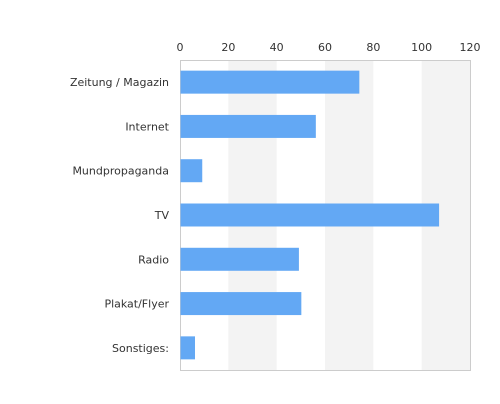 The image size is (500, 404). What do you see at coordinates (187, 348) in the screenshot?
I see `bar-sonstiges` at bounding box center [187, 348].